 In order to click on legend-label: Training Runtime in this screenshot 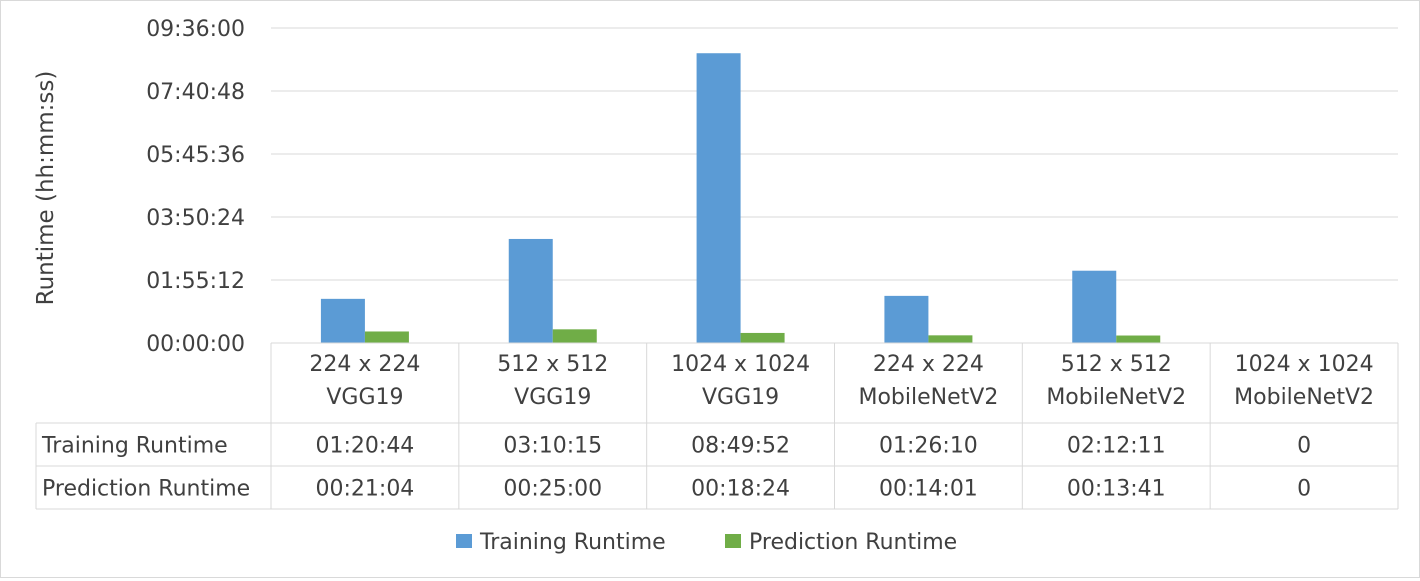, I will do `click(572, 542)`.